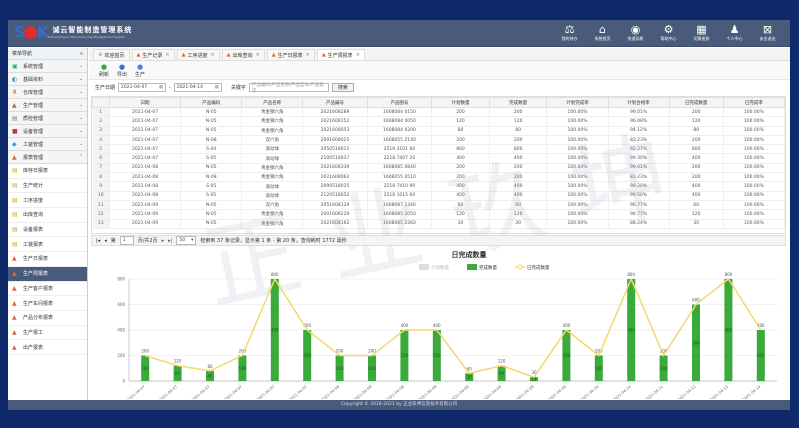  What do you see at coordinates (701, 32) in the screenshot?
I see `topnav-grid: ▦ 切换皮肤` at bounding box center [701, 32].